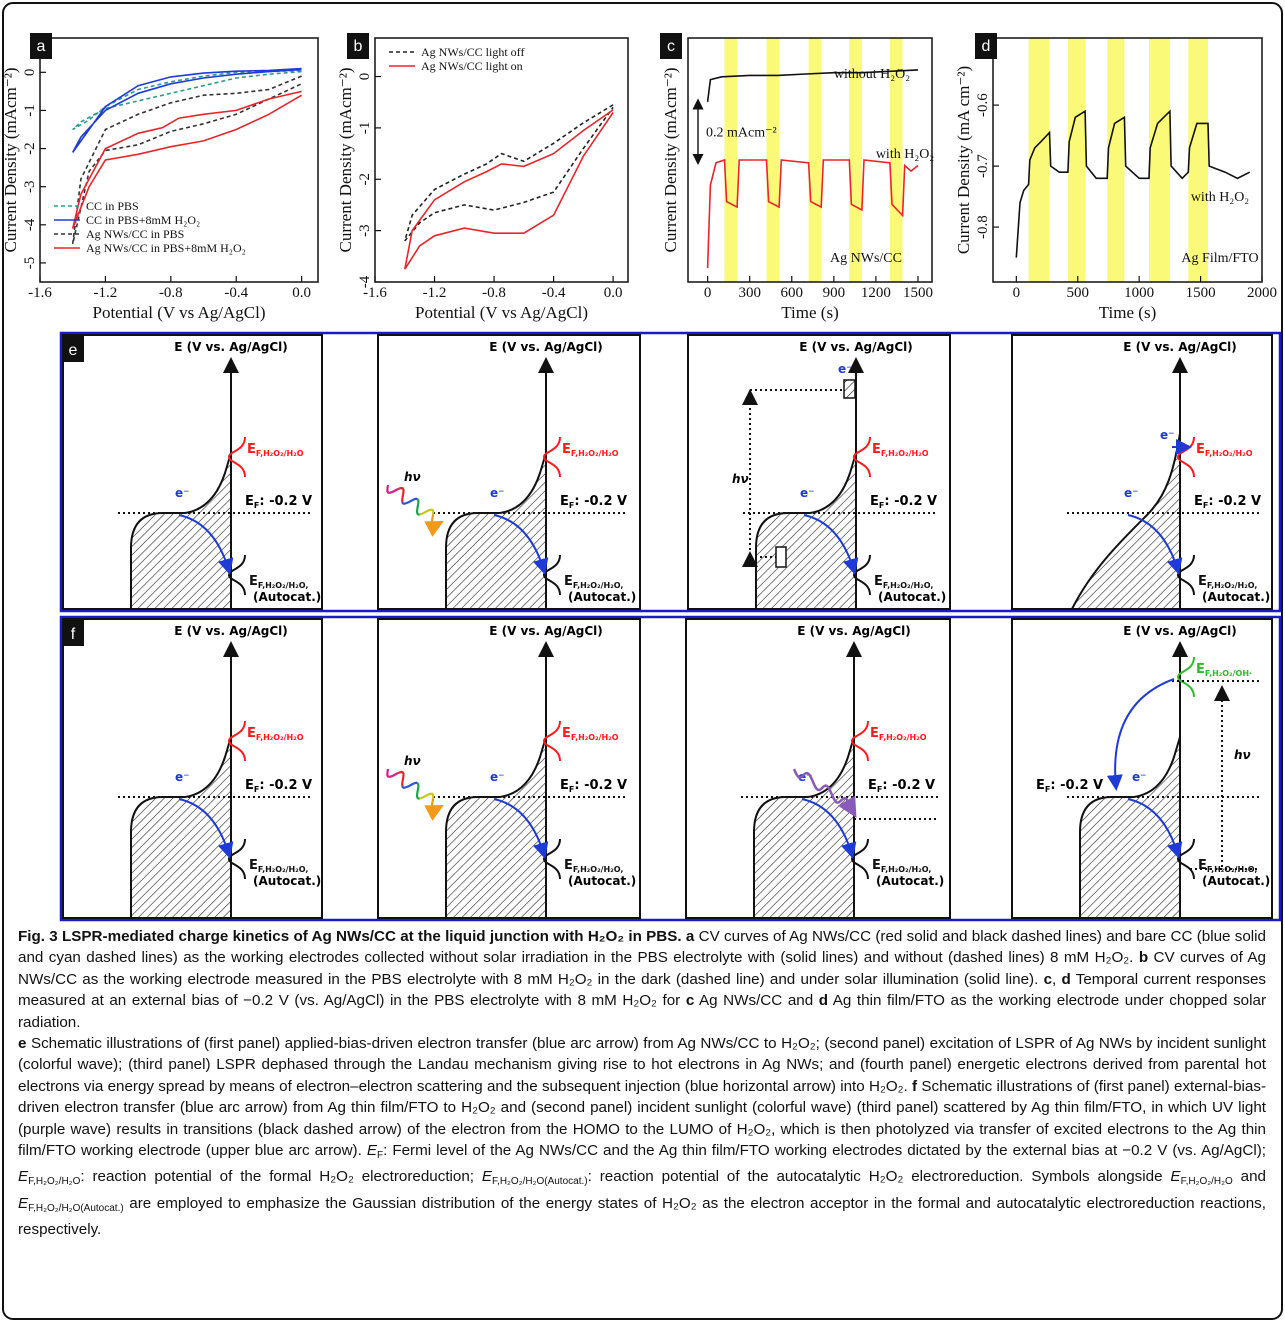 This screenshot has height=1322, width=1285. I want to click on x-tick-label: -0.4, so click(236, 293).